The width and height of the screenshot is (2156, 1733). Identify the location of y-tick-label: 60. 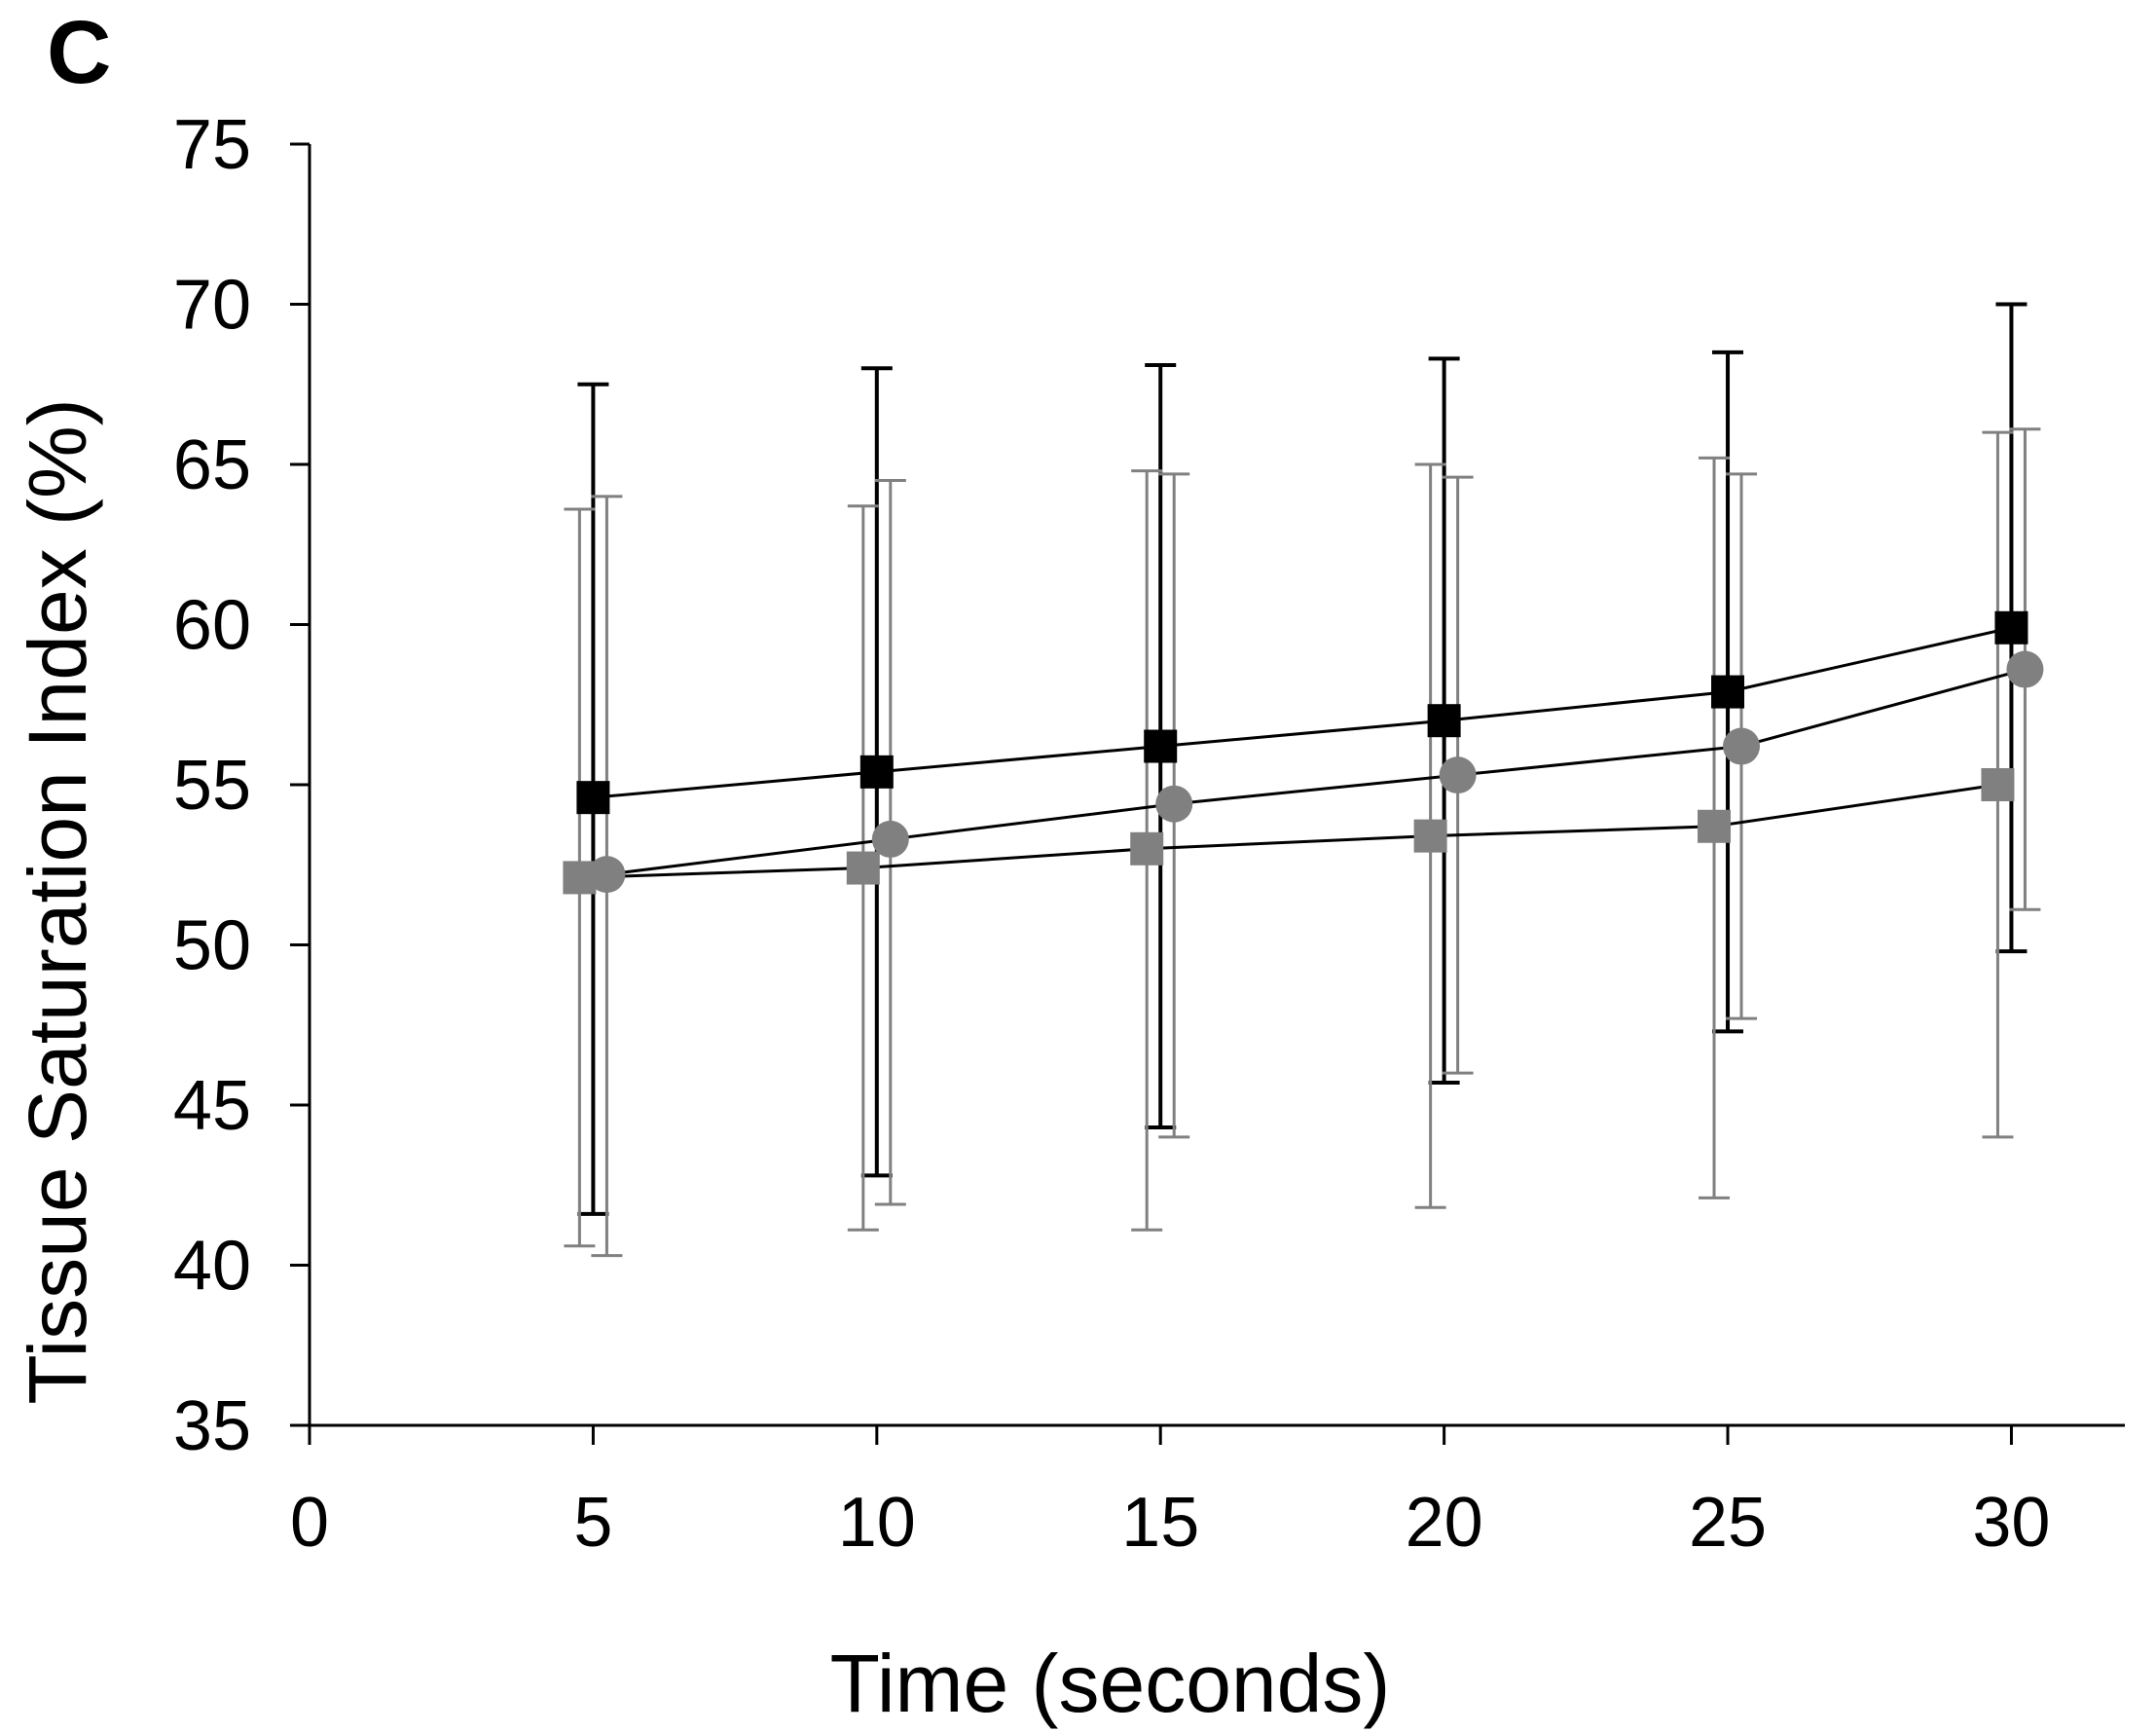
(212, 626).